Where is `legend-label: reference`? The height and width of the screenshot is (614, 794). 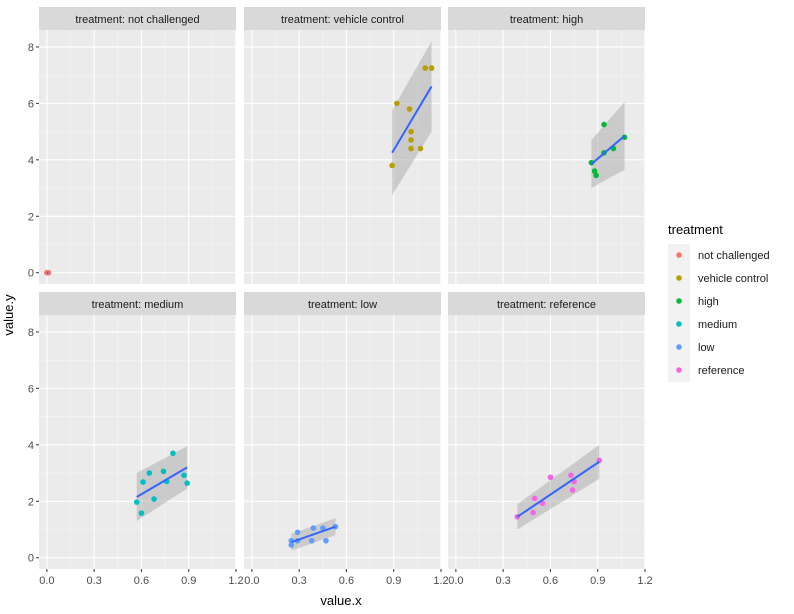 legend-label: reference is located at coordinates (721, 371).